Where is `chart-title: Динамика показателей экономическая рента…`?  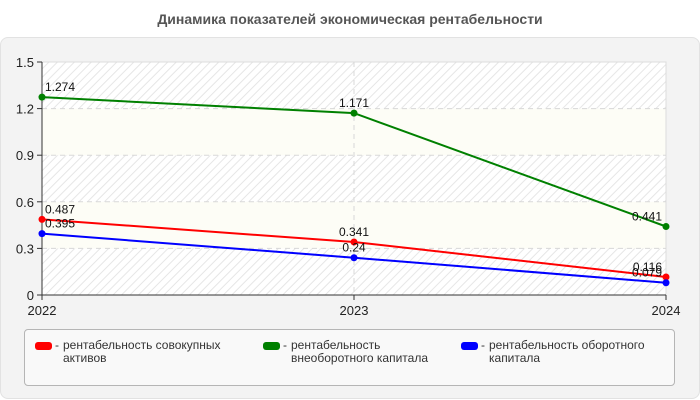 chart-title: Динамика показателей экономическая рента… is located at coordinates (350, 19).